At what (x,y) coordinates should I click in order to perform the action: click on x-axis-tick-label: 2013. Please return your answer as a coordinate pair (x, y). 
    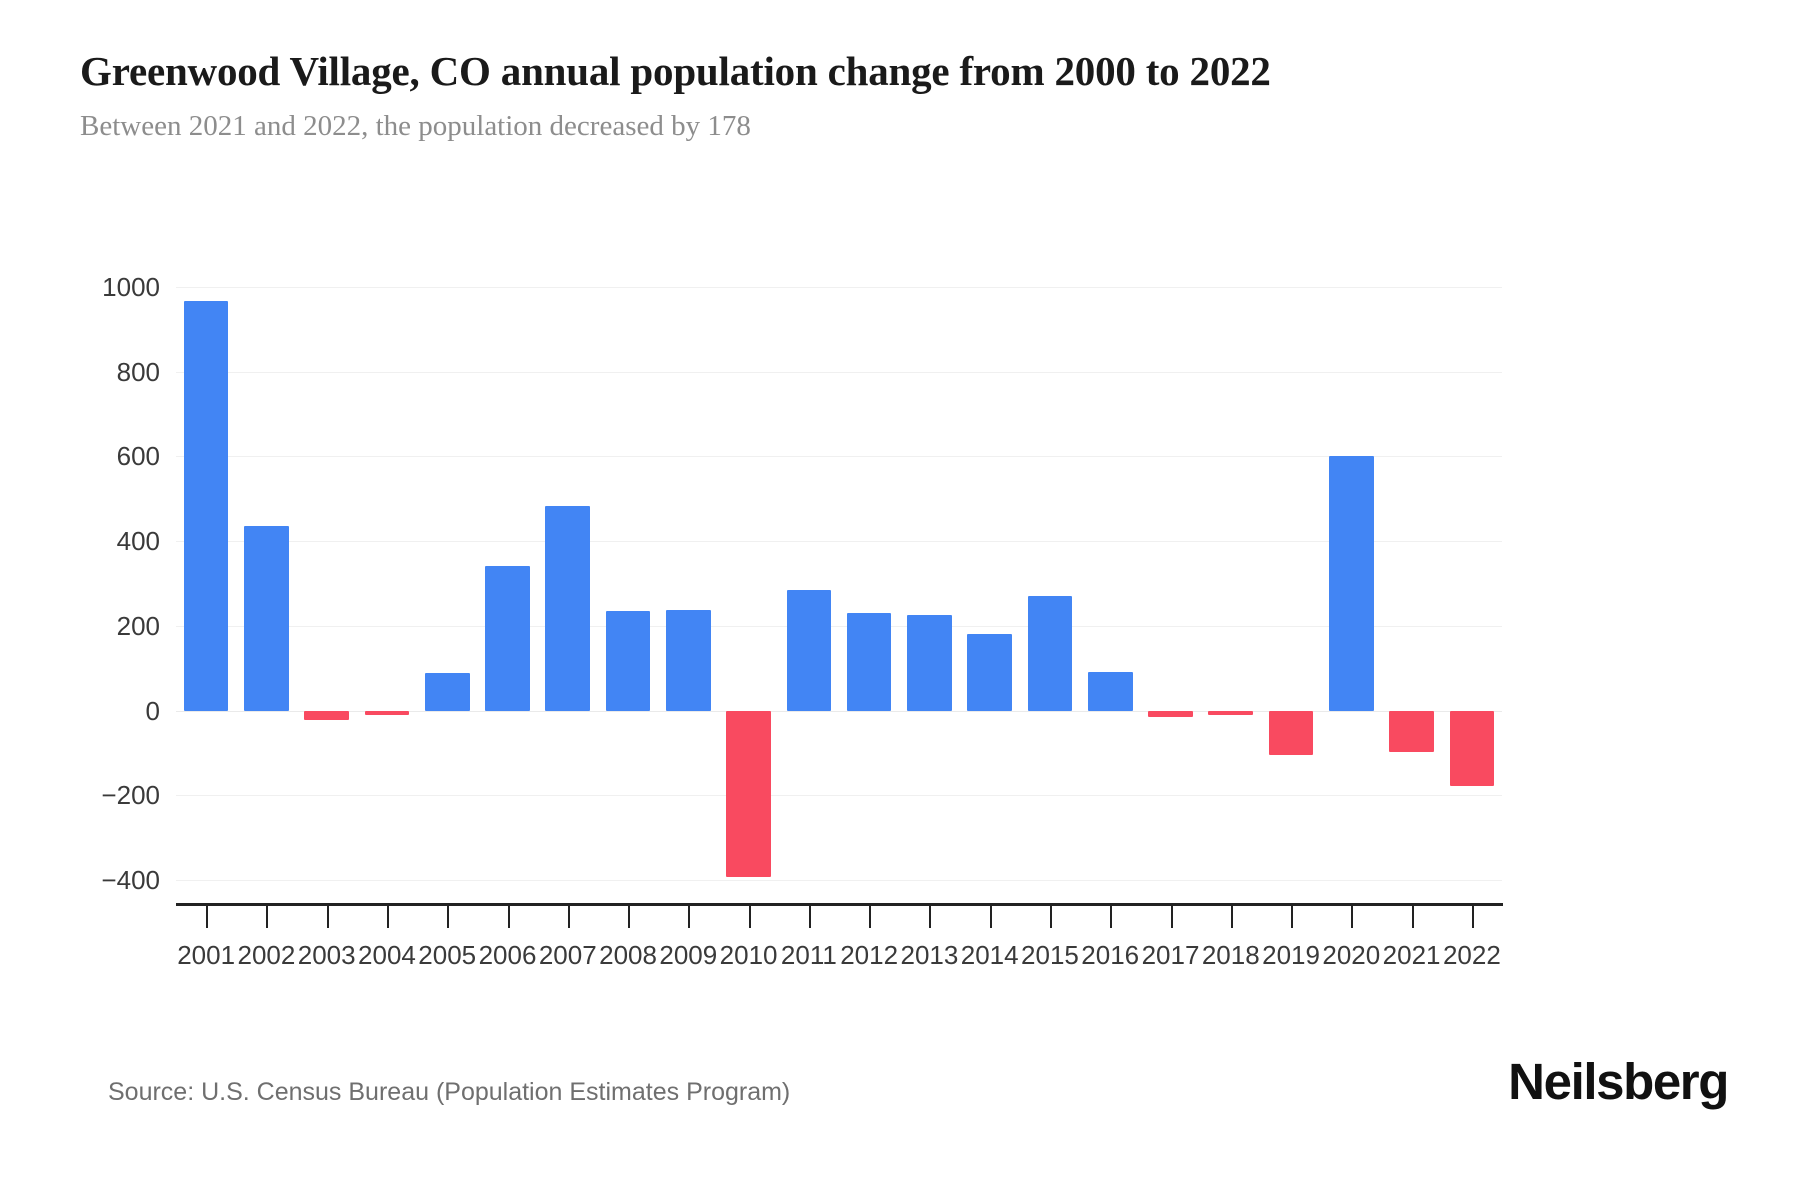
    Looking at the image, I should click on (929, 955).